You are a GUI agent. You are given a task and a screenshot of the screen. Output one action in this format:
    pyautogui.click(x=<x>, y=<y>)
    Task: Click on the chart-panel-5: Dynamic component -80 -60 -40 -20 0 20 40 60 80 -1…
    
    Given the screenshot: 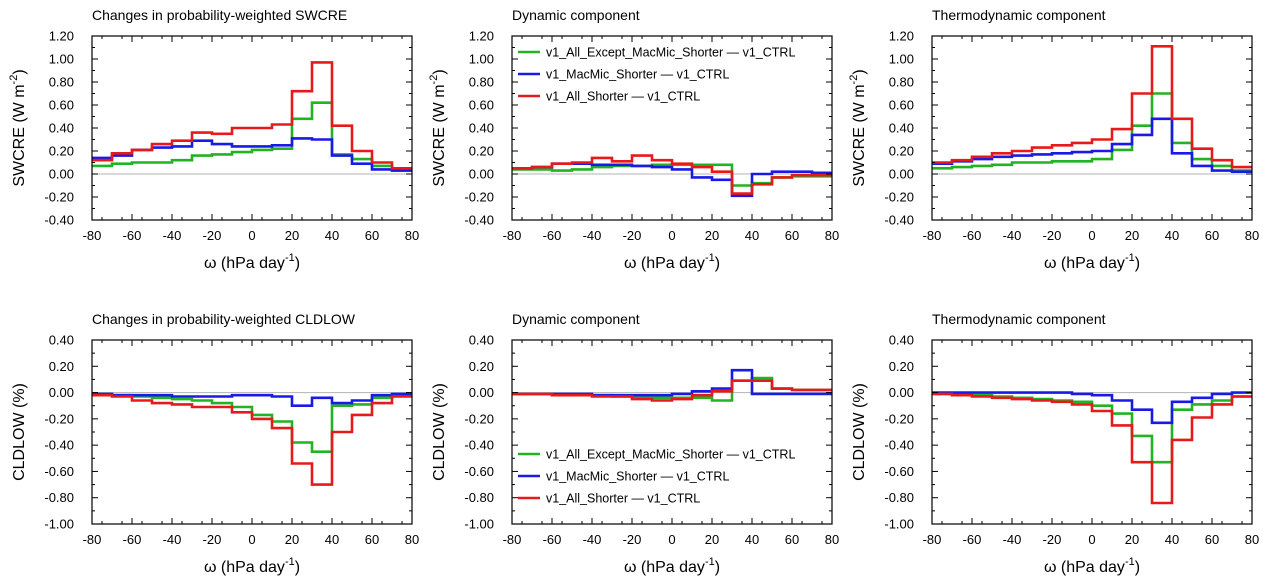 What is the action you would take?
    pyautogui.click(x=635, y=443)
    